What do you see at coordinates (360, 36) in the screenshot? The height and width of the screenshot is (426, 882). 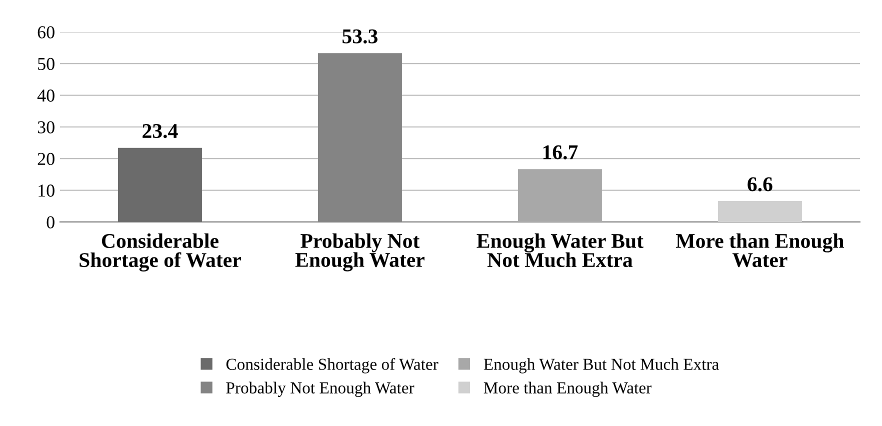 I see `data-label: 53.3` at bounding box center [360, 36].